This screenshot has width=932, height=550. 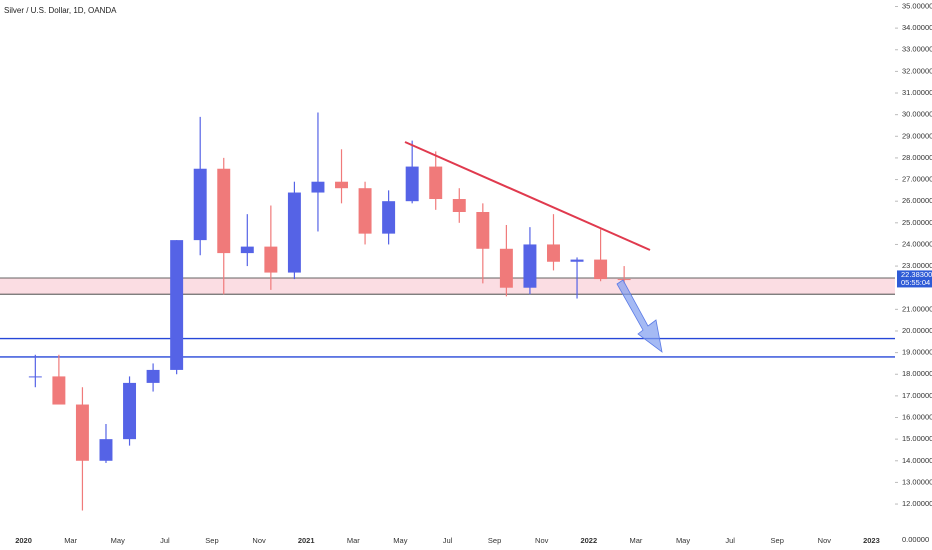 What do you see at coordinates (871, 540) in the screenshot?
I see `x-tick-label: 2023` at bounding box center [871, 540].